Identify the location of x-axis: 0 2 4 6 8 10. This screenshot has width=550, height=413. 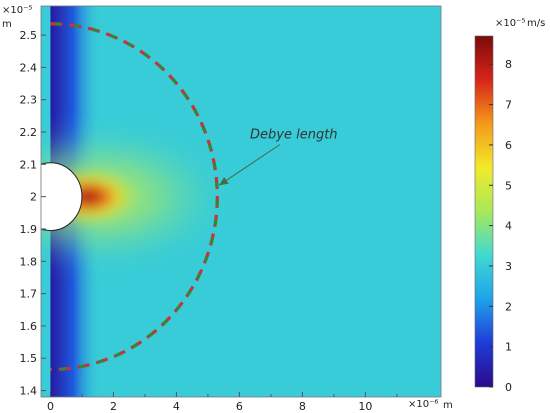
(222, 402).